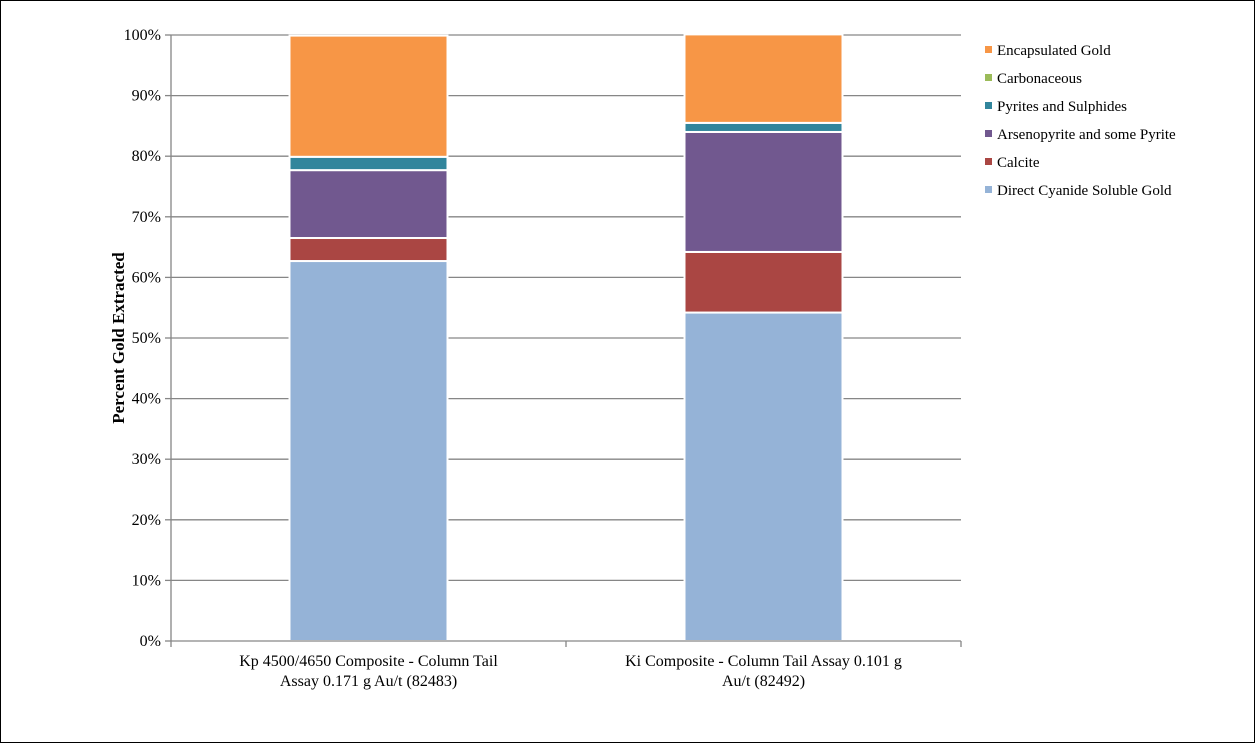 The width and height of the screenshot is (1255, 744). Describe the element at coordinates (150, 641) in the screenshot. I see `y-tick-label: 0%` at that location.